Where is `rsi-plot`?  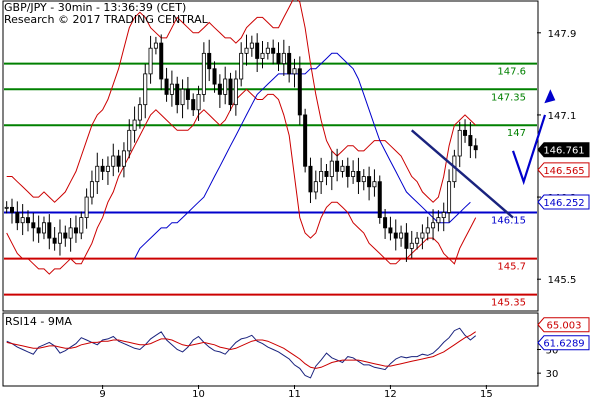
rsi-plot is located at coordinates (241, 353).